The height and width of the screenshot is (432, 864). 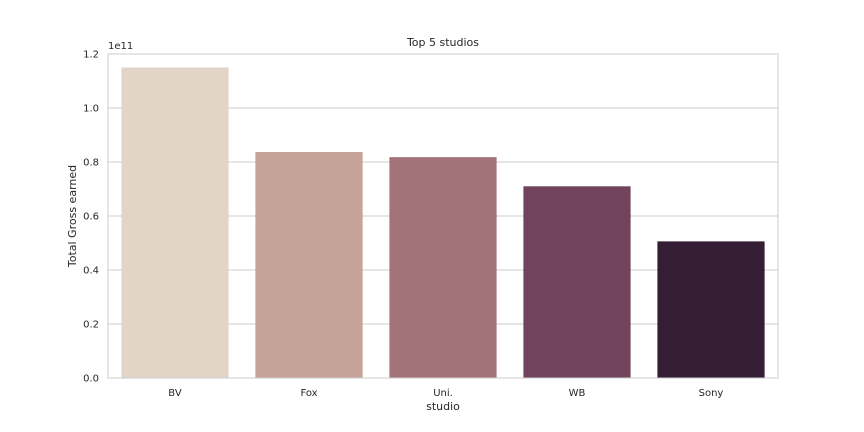 I want to click on y-tick-label-2: 0.4, so click(x=91, y=271).